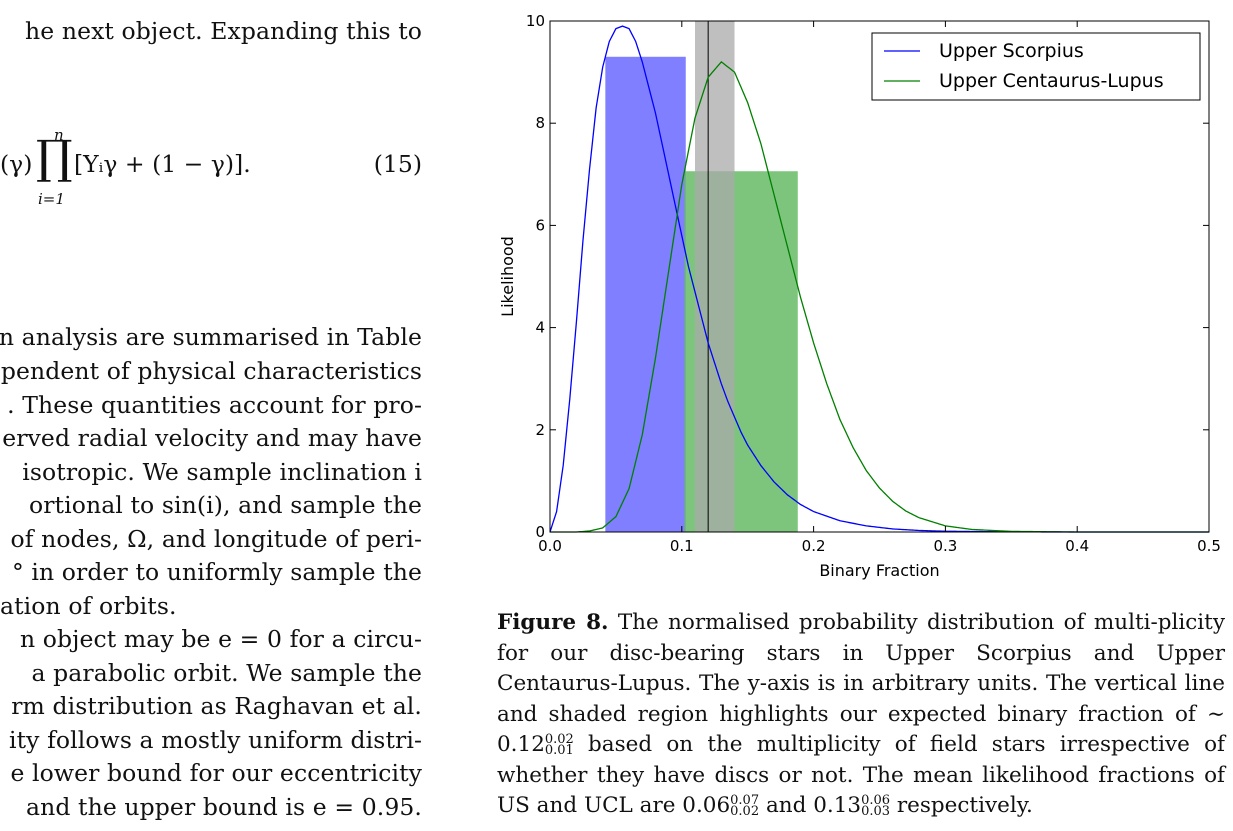 The height and width of the screenshot is (831, 1233). I want to click on uncertainty-stack: 0.02 0.01, so click(559, 745).